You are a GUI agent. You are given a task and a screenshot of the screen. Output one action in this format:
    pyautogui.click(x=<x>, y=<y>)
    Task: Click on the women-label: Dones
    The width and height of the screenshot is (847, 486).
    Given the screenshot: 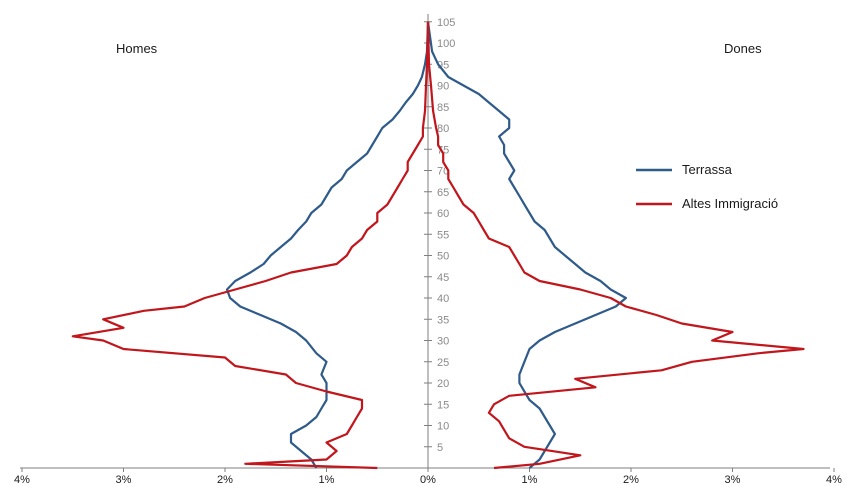 What is the action you would take?
    pyautogui.click(x=743, y=48)
    